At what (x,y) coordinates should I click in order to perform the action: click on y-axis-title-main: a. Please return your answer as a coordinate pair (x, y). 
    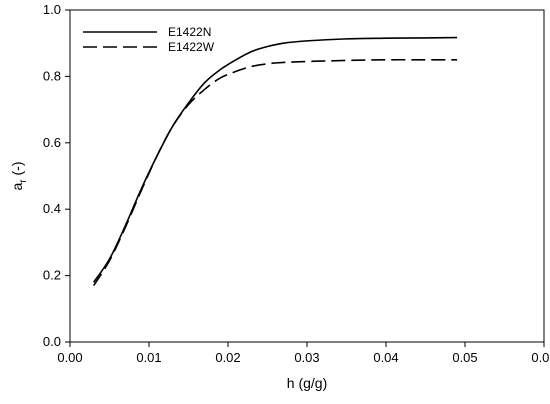
    Looking at the image, I should click on (17, 187).